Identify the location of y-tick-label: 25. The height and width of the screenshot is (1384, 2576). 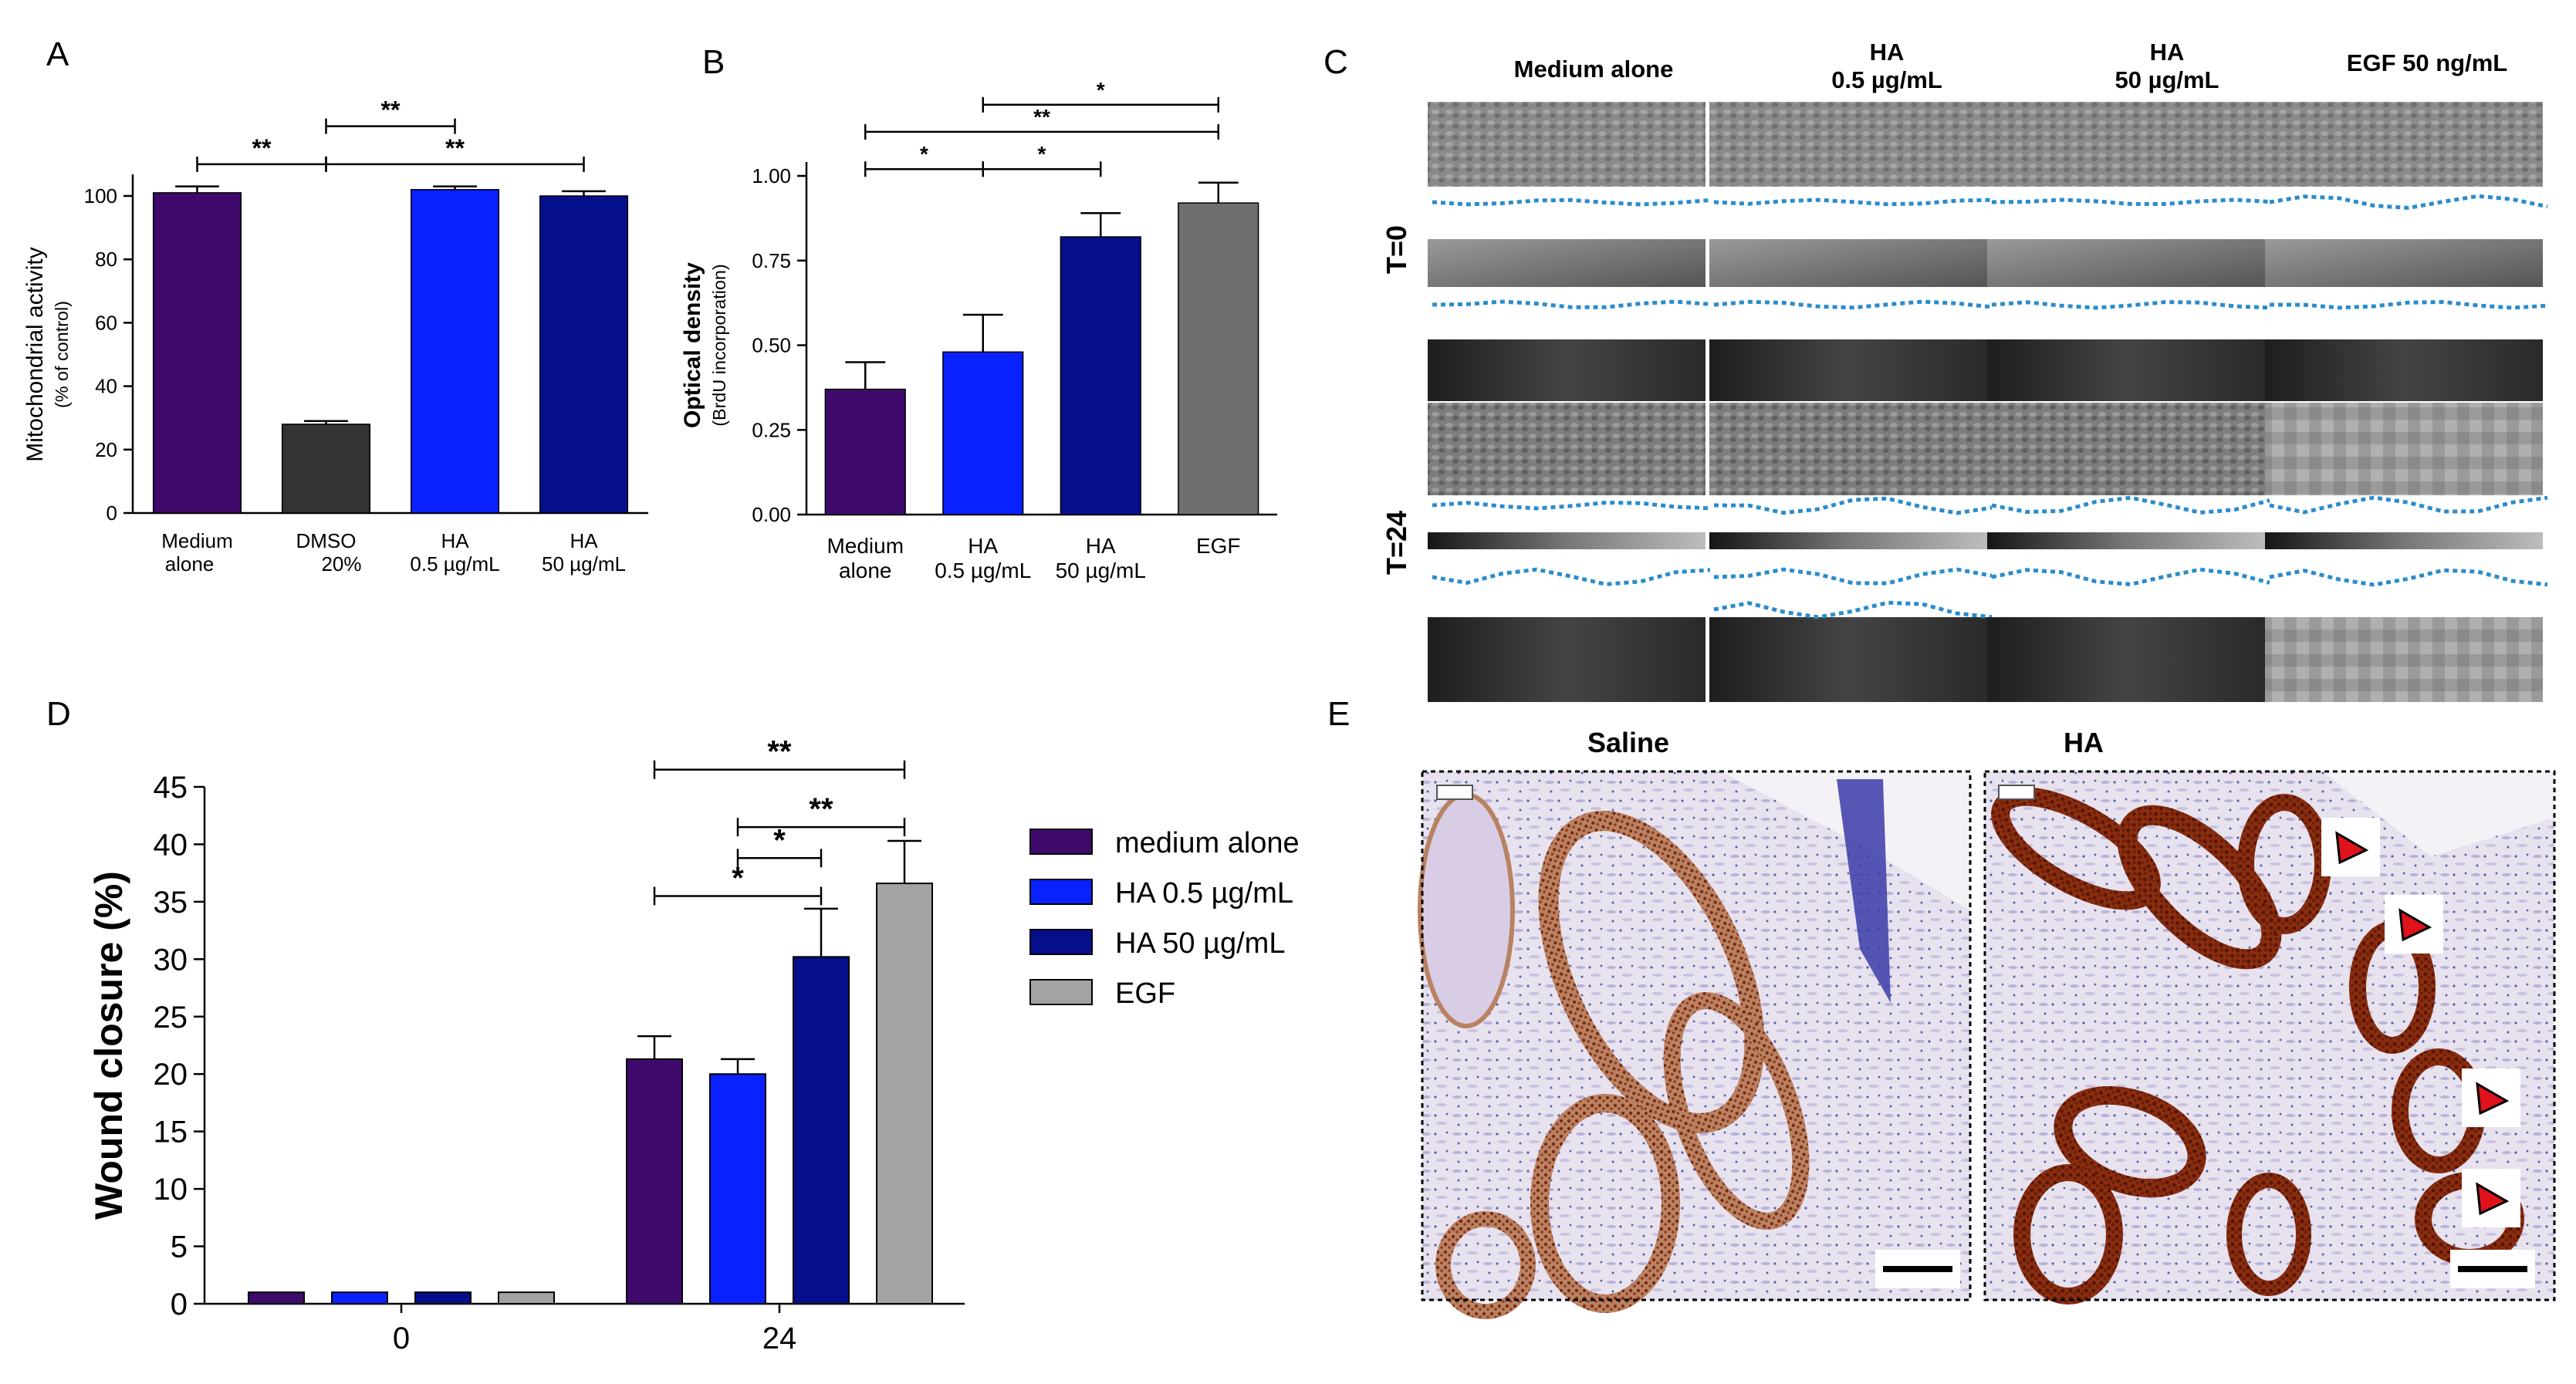
(171, 1018).